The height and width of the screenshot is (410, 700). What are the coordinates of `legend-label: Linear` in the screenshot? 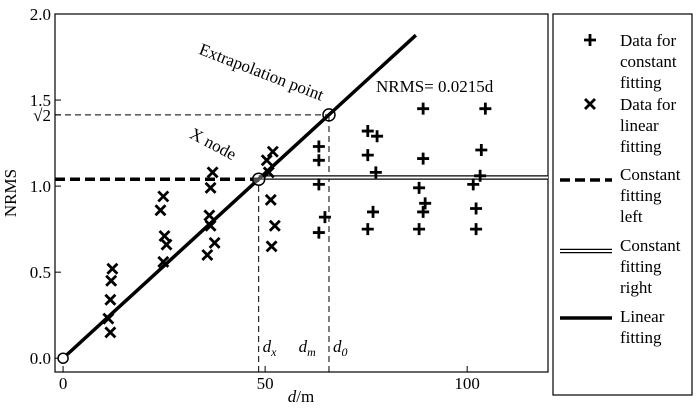 It's located at (642, 316).